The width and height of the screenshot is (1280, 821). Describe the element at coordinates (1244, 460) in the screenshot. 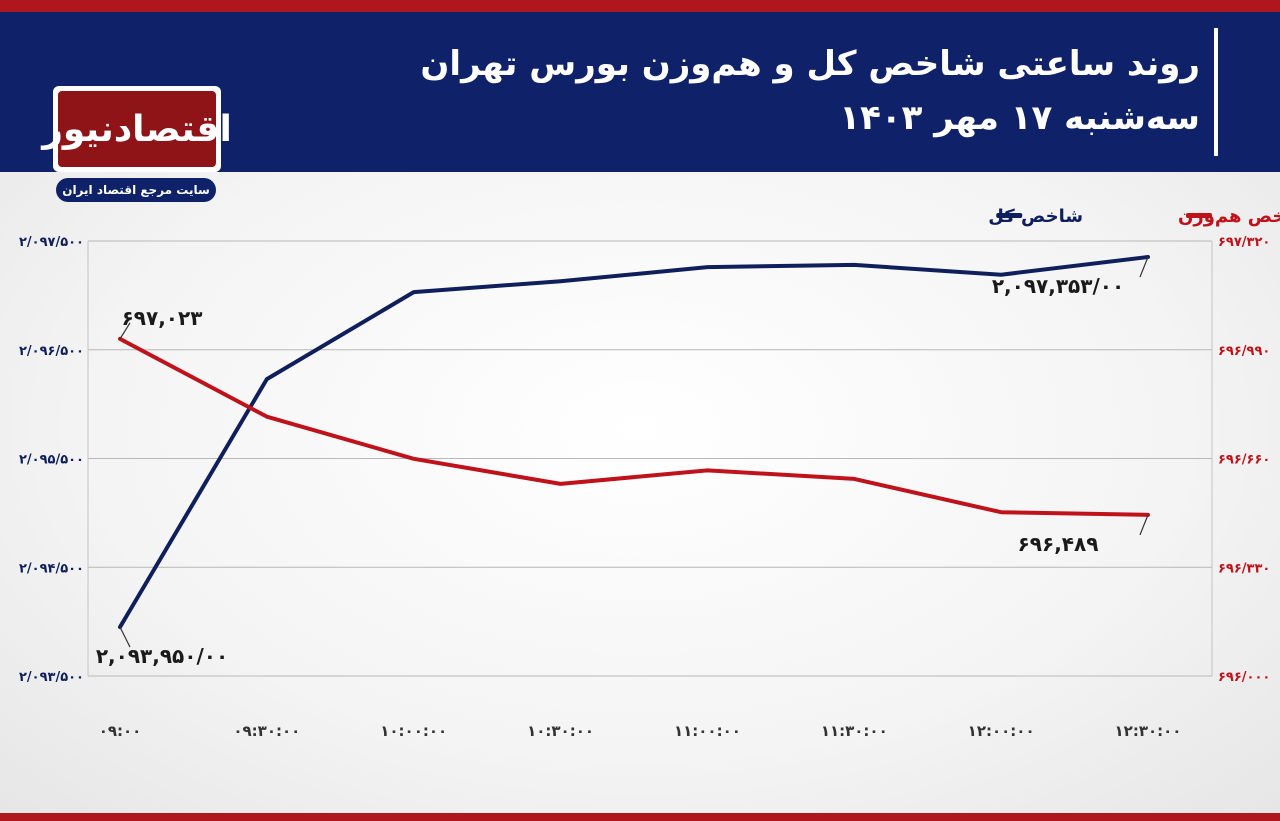

I see `y-right-tick-label: ۶۹۶/۶۶۰` at that location.